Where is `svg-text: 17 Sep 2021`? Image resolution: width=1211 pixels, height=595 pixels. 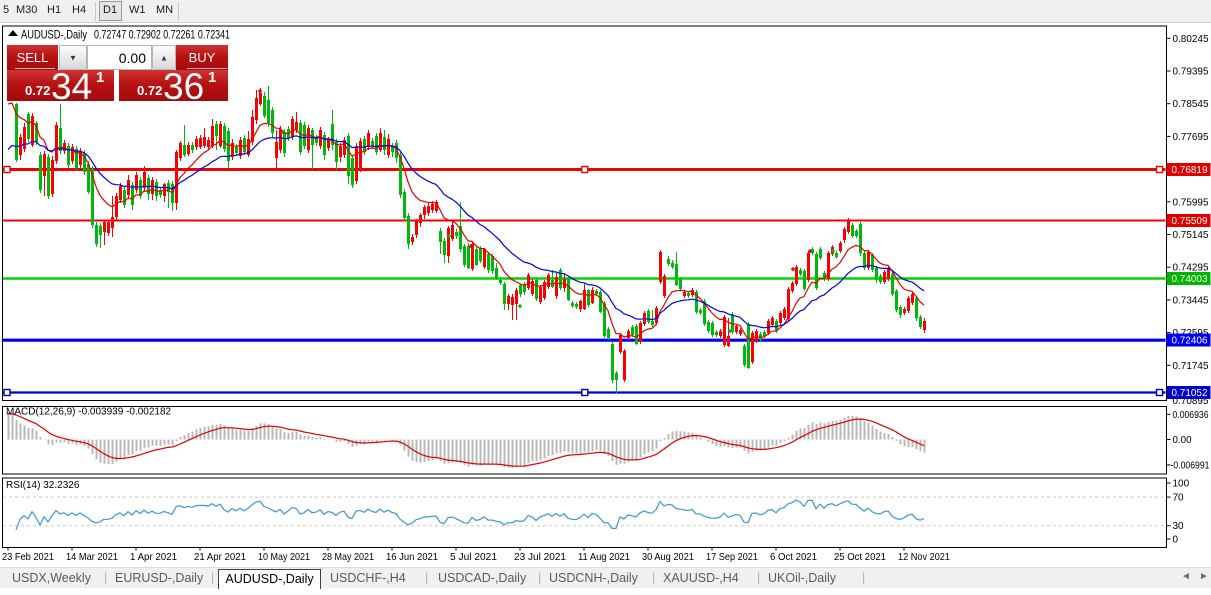 svg-text: 17 Sep 2021 is located at coordinates (732, 557).